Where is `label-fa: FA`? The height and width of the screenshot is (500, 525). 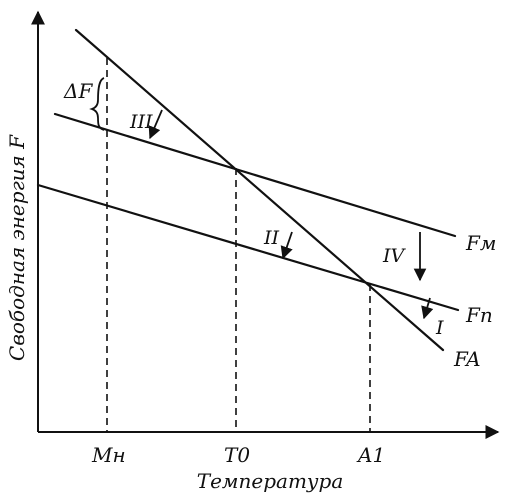 label-fa: FA is located at coordinates (467, 359).